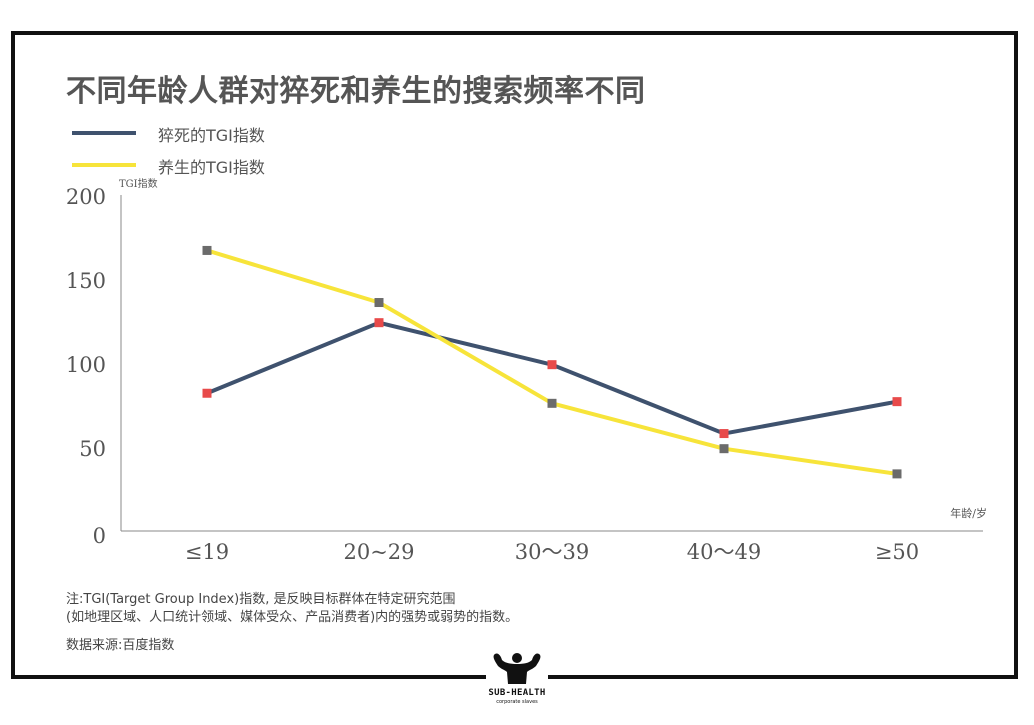 Image resolution: width=1034 pixels, height=725 pixels. I want to click on x-tick-label: ≥50, so click(897, 552).